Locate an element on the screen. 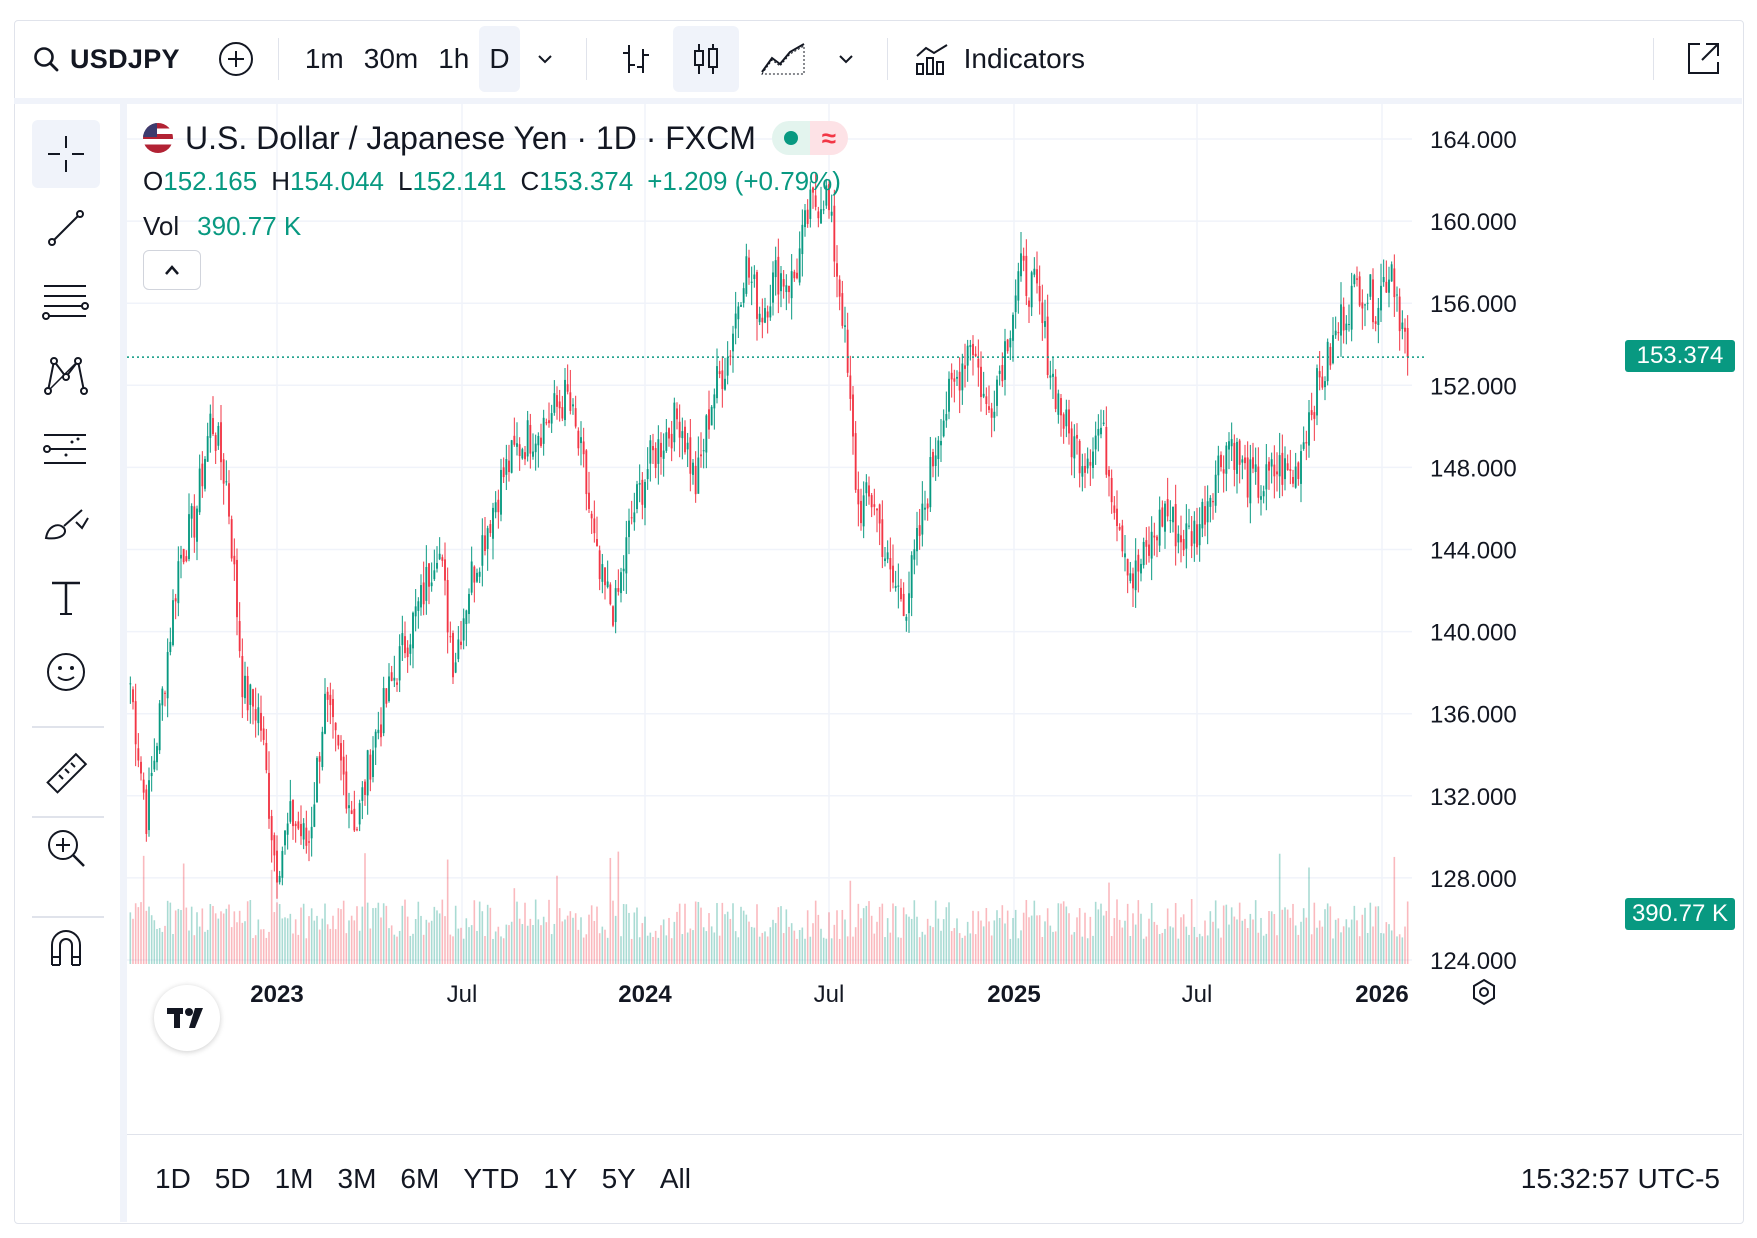  range-3m: 3M is located at coordinates (357, 1178).